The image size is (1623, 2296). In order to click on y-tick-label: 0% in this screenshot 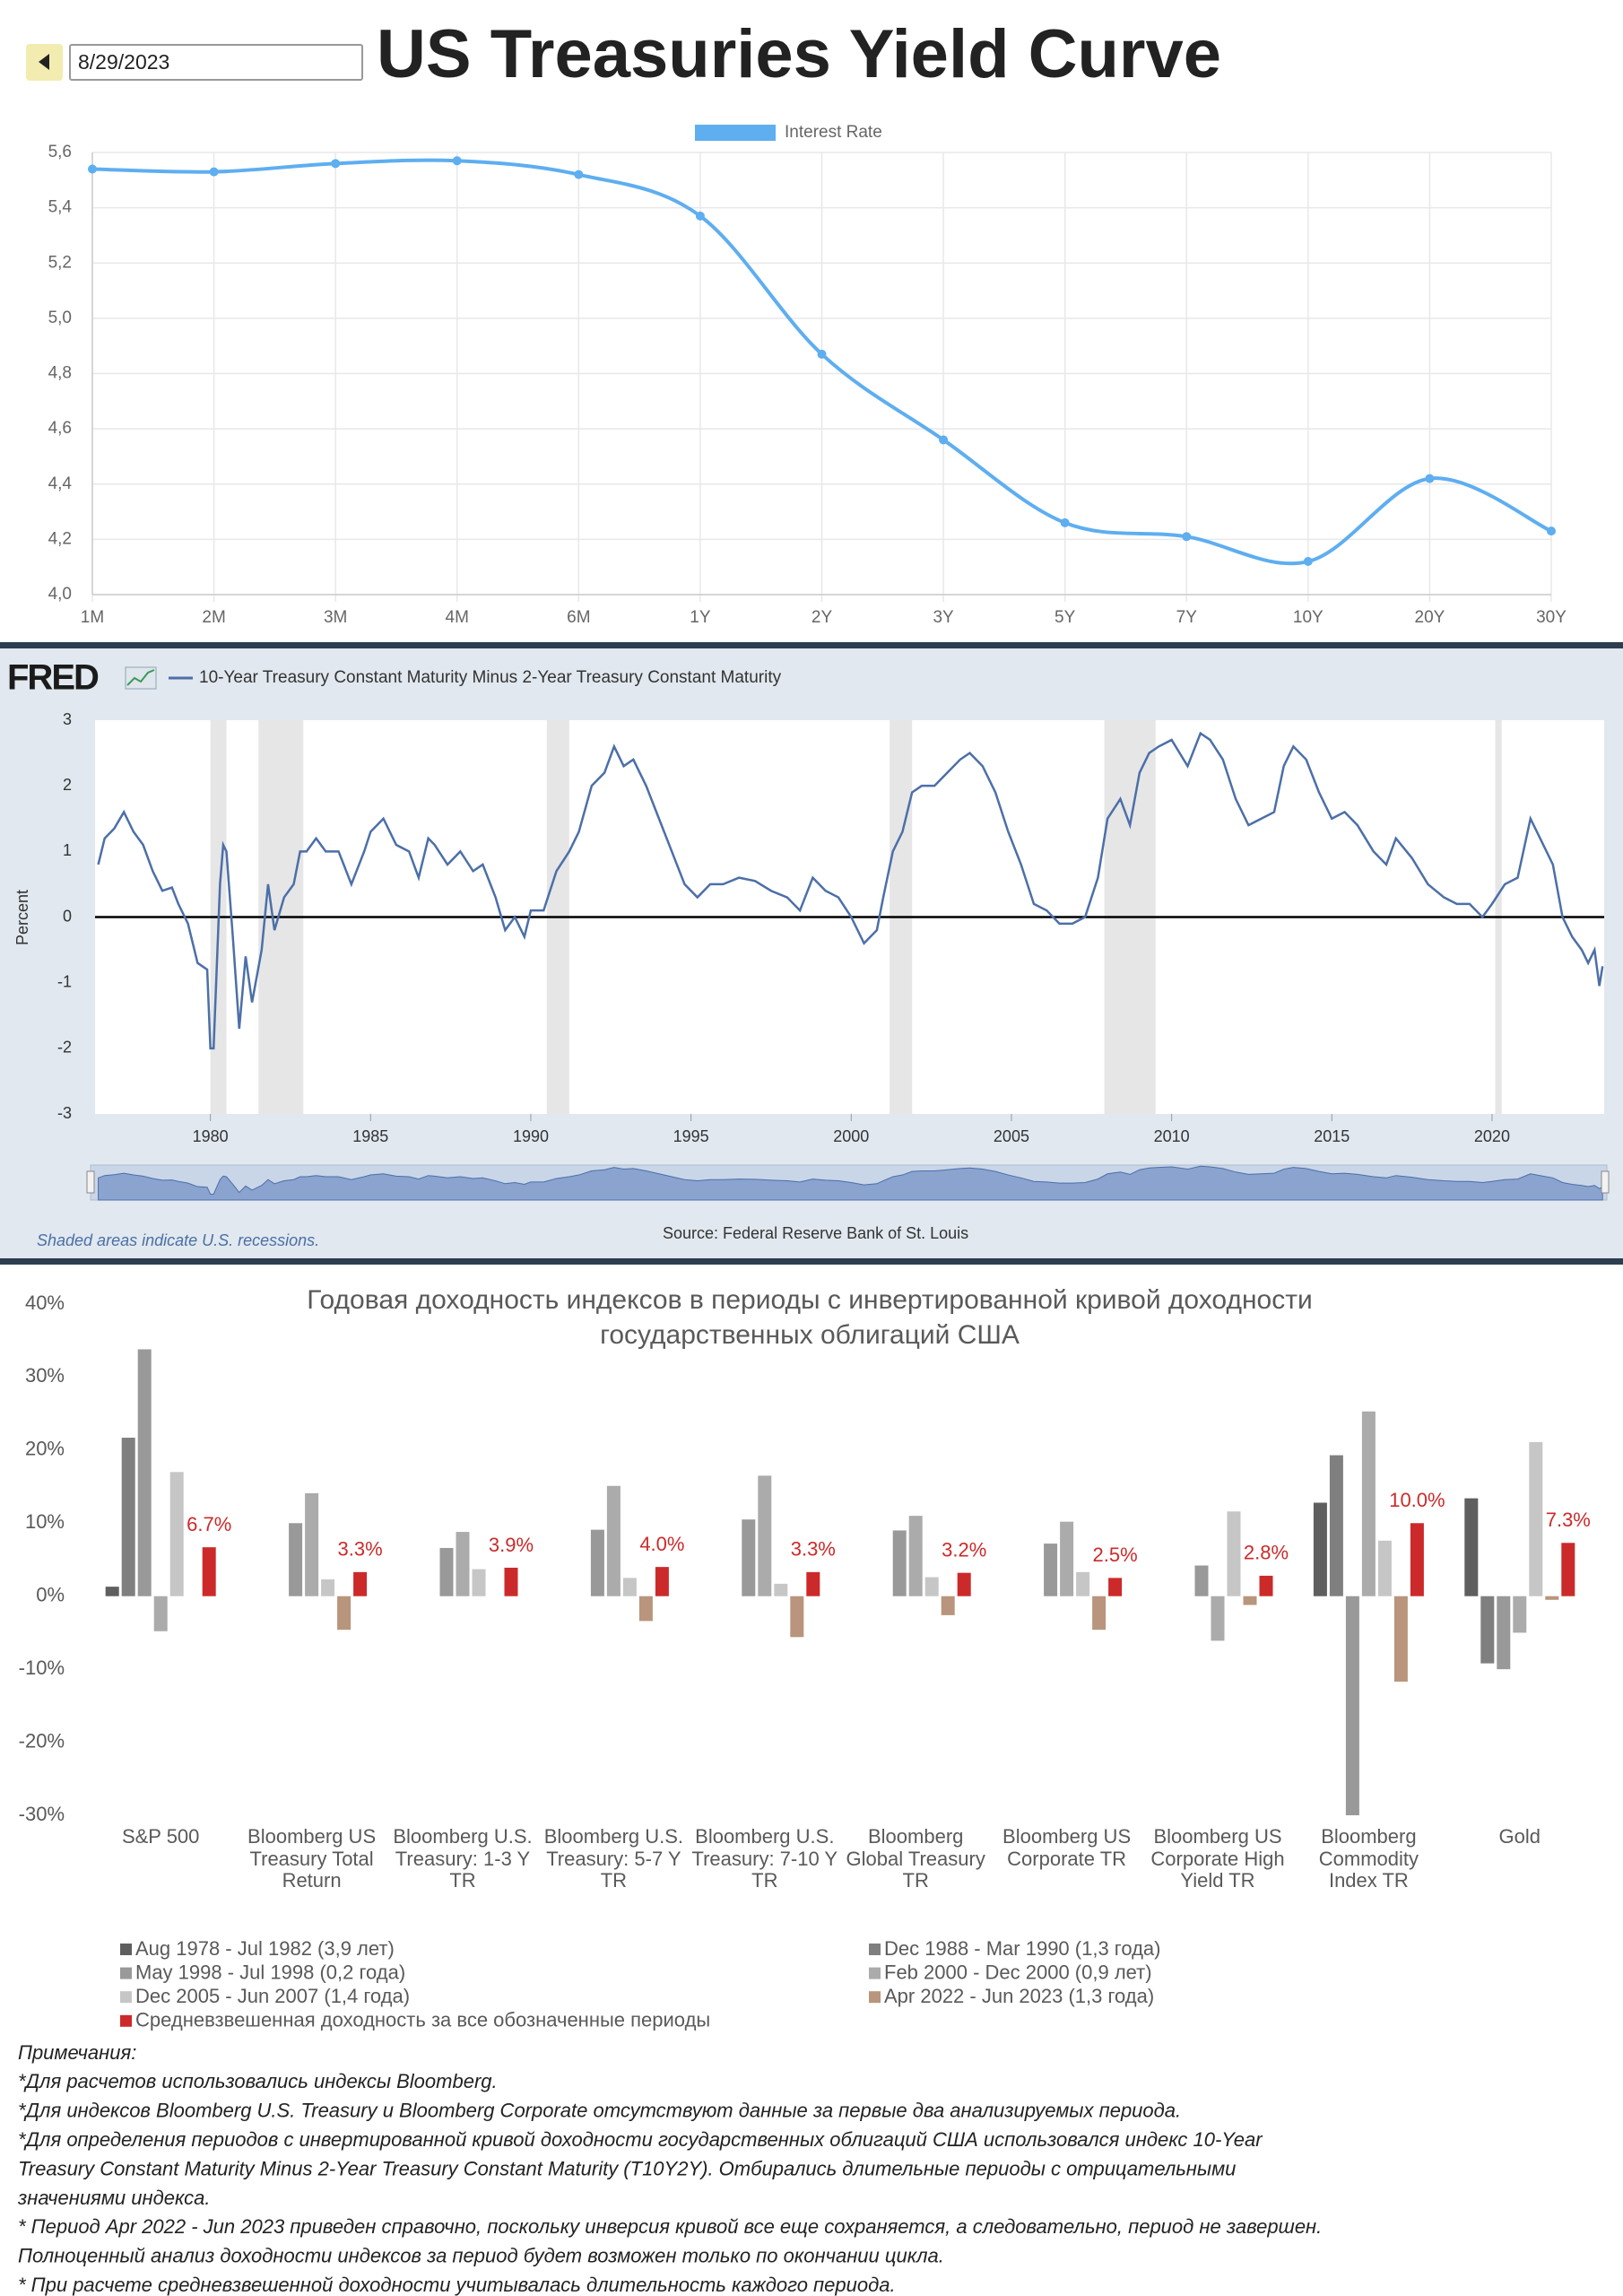, I will do `click(50, 1595)`.